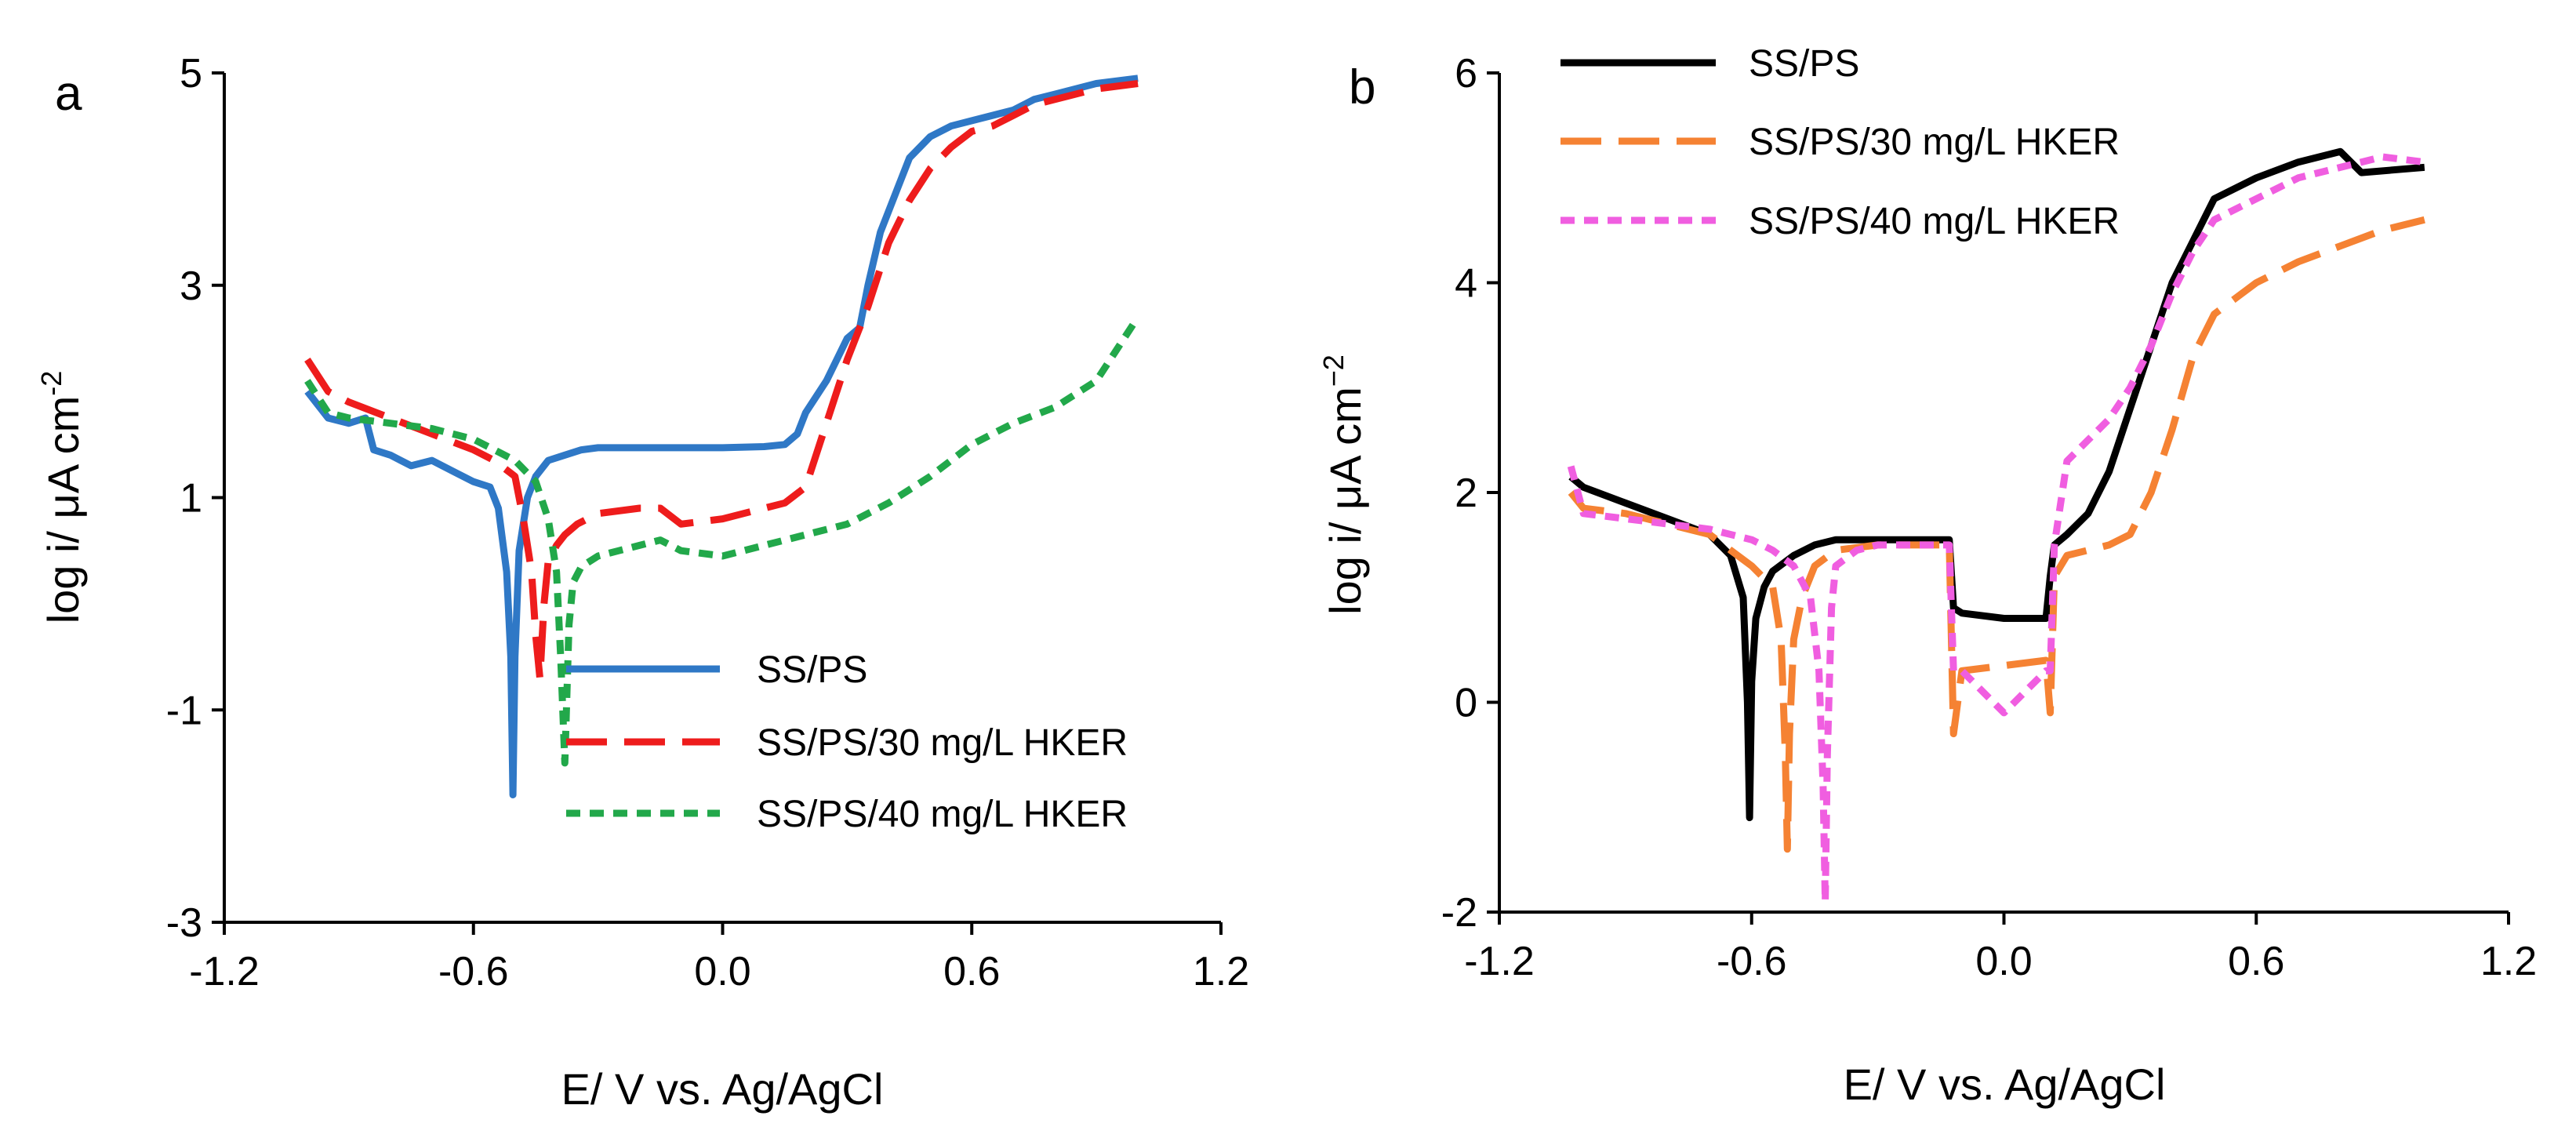 This screenshot has width=2576, height=1145. What do you see at coordinates (191, 74) in the screenshot?
I see `y-tick-label: 5` at bounding box center [191, 74].